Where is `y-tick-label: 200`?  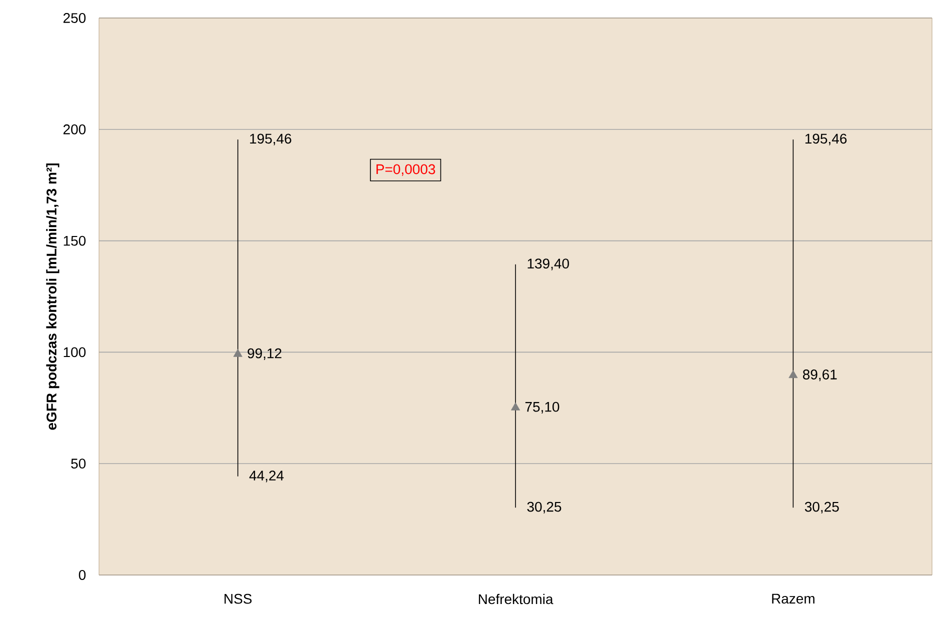
y-tick-label: 200 is located at coordinates (74, 129).